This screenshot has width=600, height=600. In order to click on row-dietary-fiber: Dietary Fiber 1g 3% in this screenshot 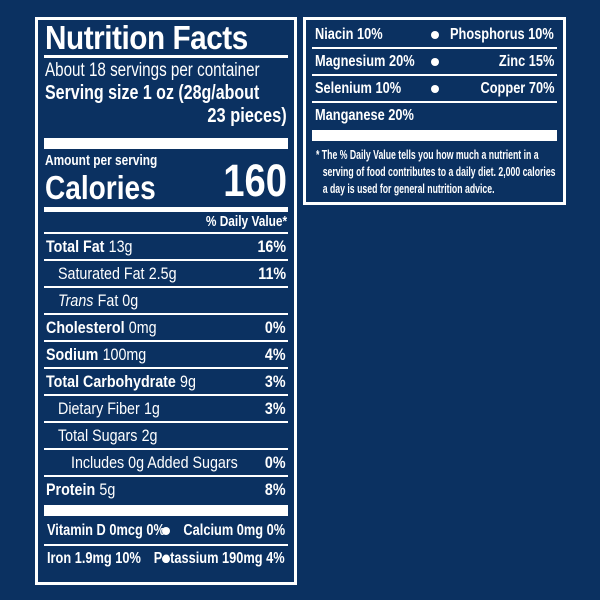, I will do `click(166, 407)`.